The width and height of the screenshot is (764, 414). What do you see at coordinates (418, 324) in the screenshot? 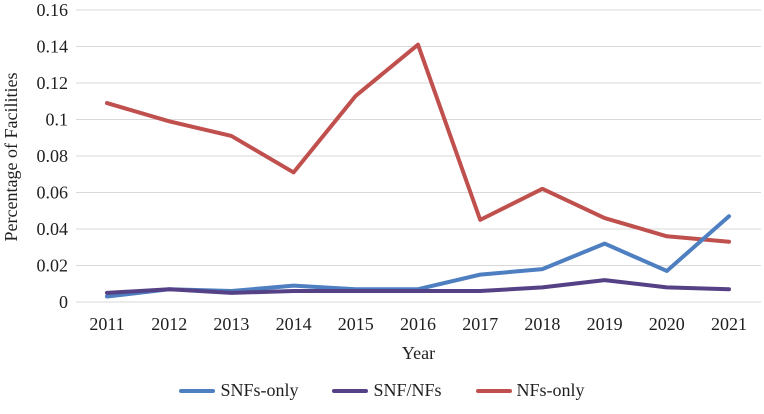
I see `x-tick-label: 2016` at bounding box center [418, 324].